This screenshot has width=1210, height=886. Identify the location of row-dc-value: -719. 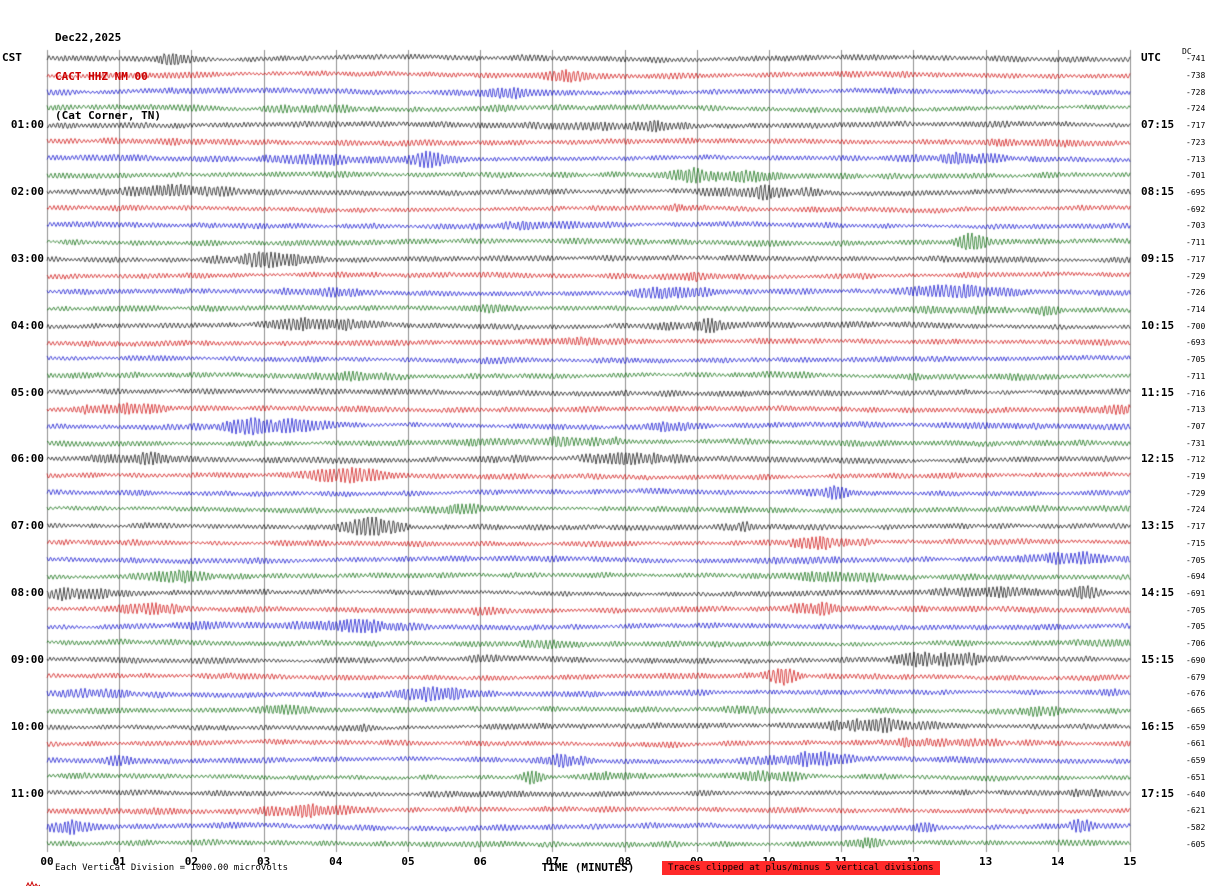
(1196, 477).